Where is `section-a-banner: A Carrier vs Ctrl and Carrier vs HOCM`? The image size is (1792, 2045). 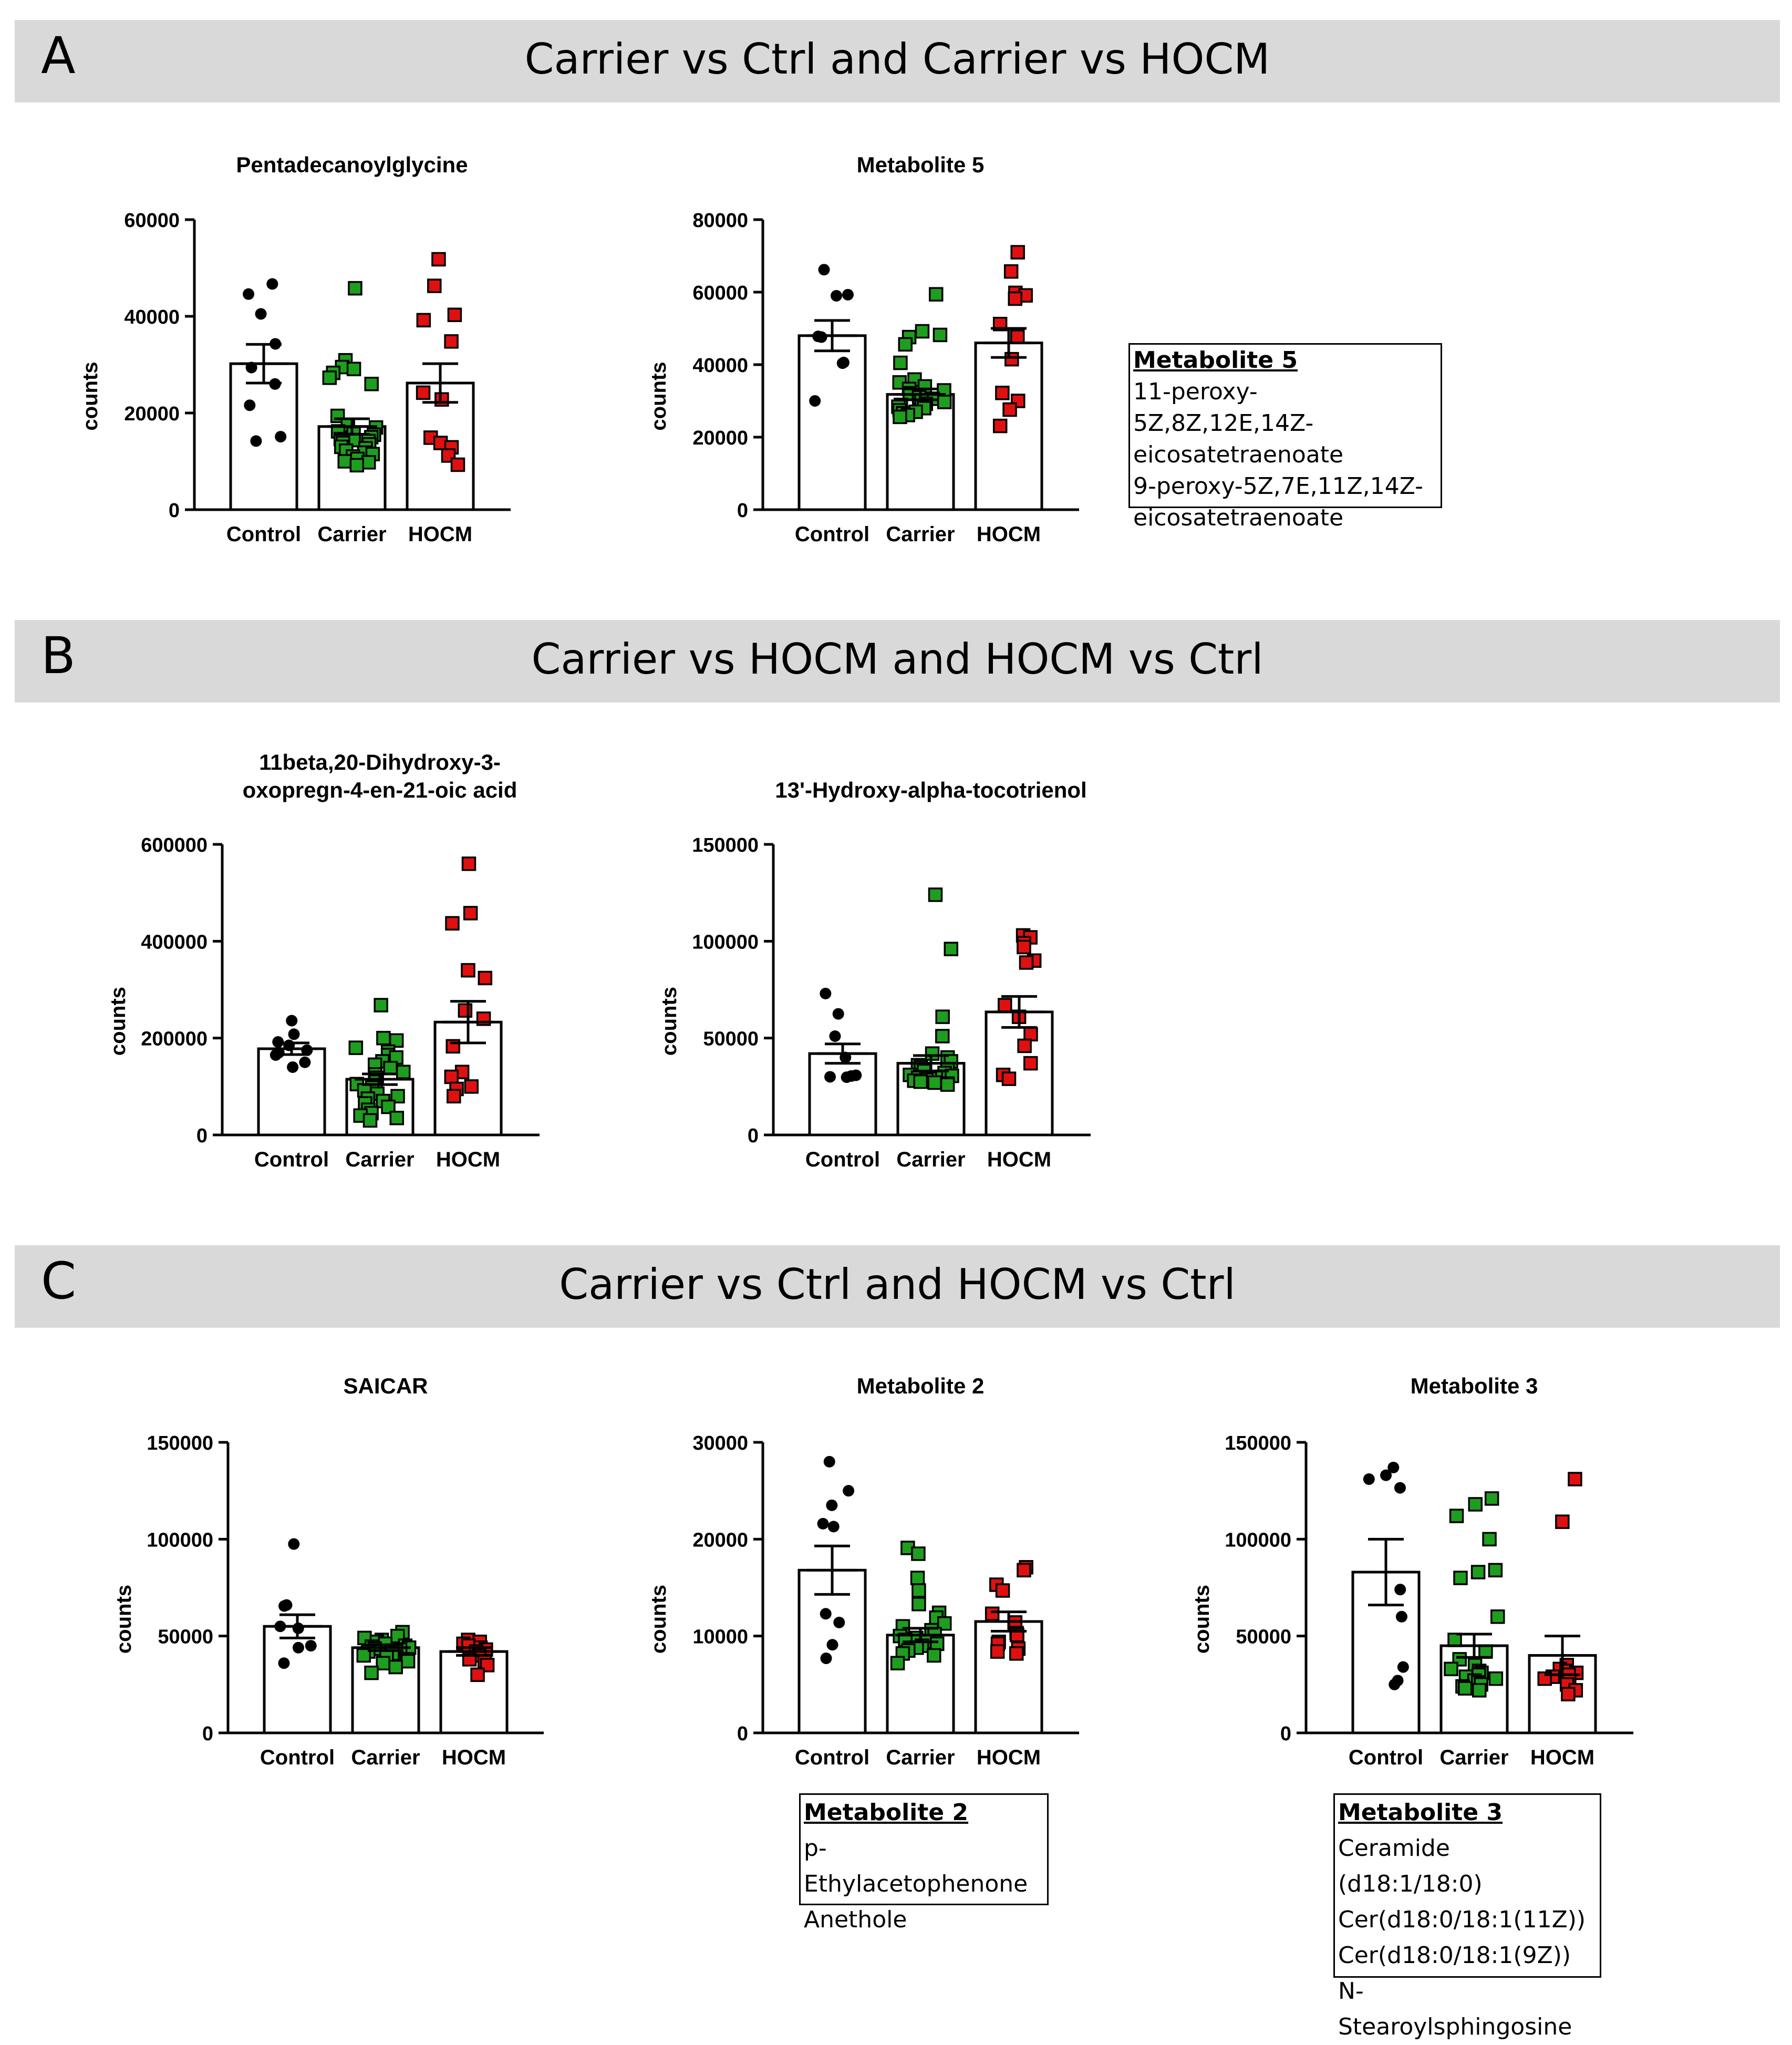
section-a-banner: A Carrier vs Ctrl and Carrier vs HOCM is located at coordinates (897, 61).